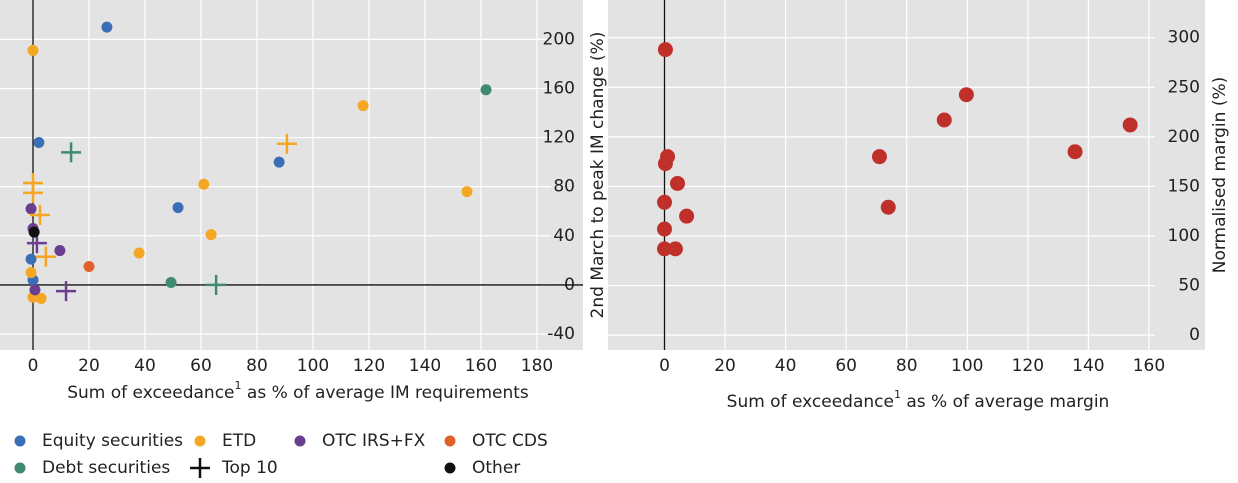 The height and width of the screenshot is (483, 1238). What do you see at coordinates (1220, 175) in the screenshot?
I see `y-axis-title: Normalised margin (%)` at bounding box center [1220, 175].